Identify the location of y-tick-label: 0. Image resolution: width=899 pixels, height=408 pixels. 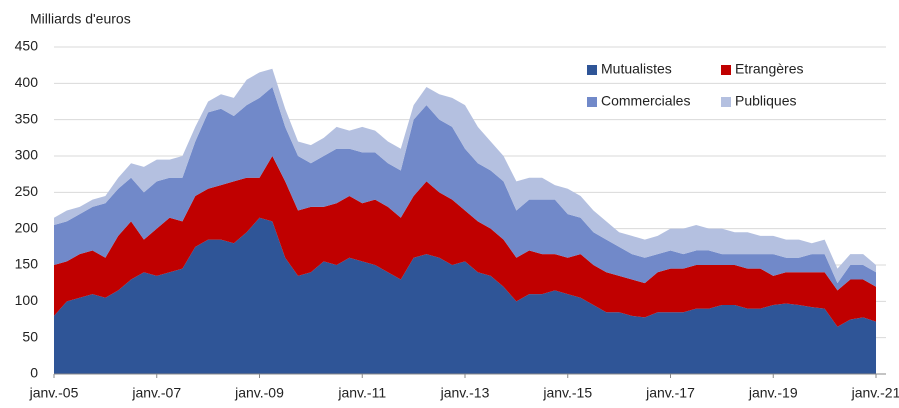
(34, 373).